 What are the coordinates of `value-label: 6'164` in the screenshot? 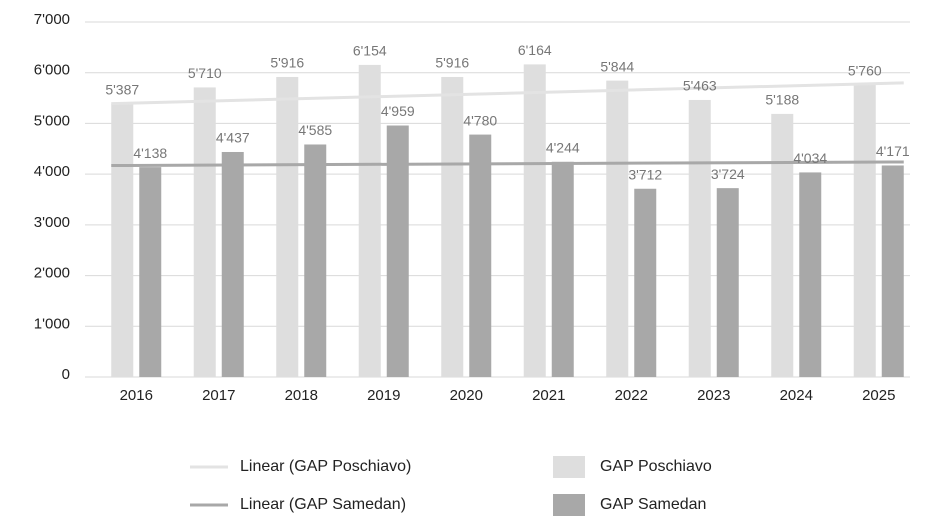 It's located at (535, 50).